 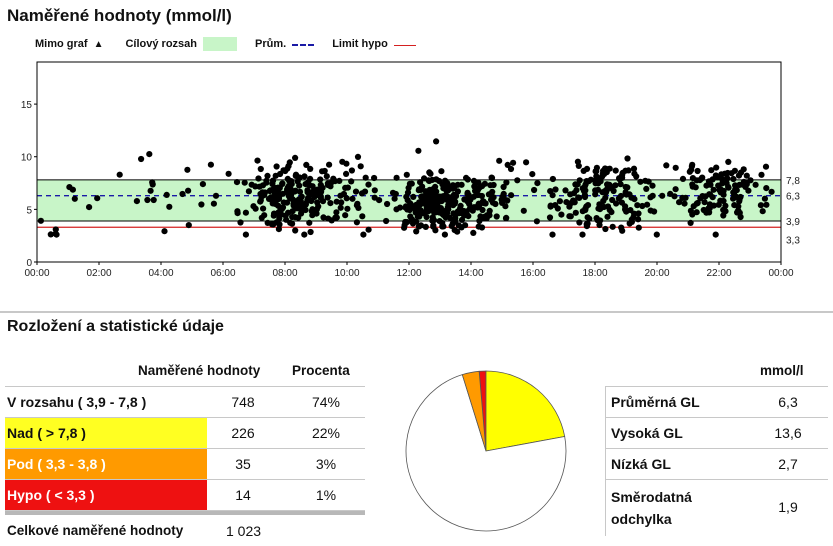 I want to click on gl-row-divider, so click(x=716, y=417).